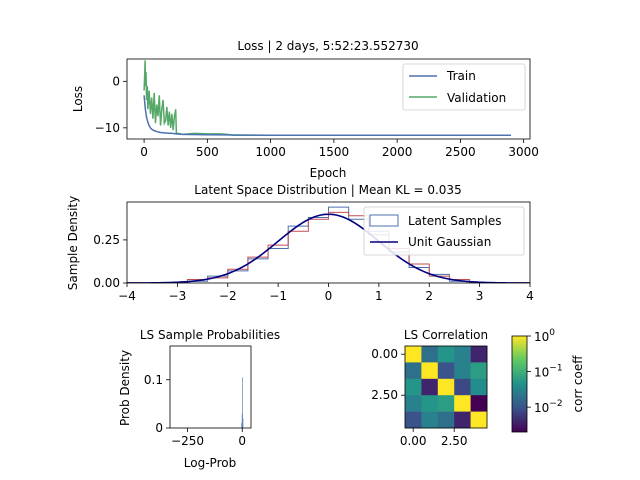  I want to click on correlation-title: LS Correlation, so click(446, 335).